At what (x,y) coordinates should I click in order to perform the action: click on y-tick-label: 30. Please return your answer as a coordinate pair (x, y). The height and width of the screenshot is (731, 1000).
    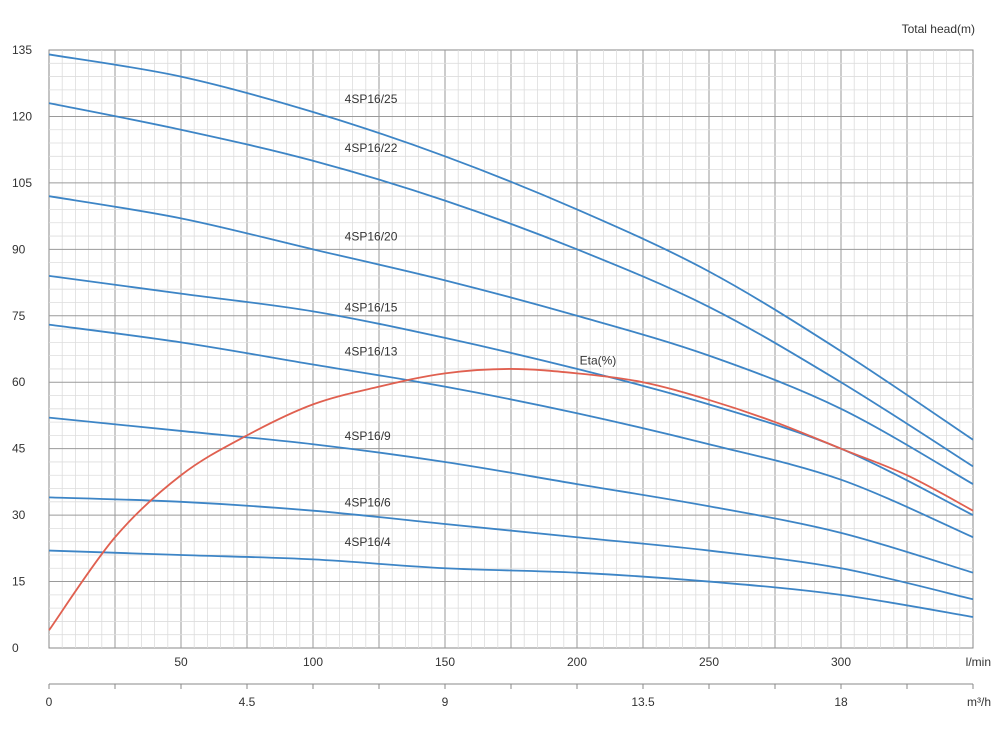
    Looking at the image, I should click on (19, 515).